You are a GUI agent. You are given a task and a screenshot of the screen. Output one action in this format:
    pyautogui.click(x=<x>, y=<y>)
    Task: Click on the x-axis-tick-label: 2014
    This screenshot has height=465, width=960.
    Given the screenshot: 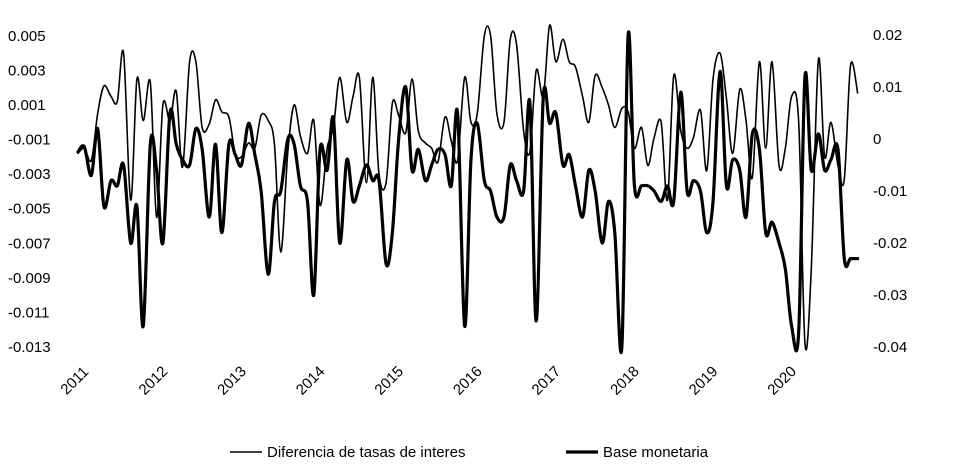 What is the action you would take?
    pyautogui.click(x=311, y=381)
    